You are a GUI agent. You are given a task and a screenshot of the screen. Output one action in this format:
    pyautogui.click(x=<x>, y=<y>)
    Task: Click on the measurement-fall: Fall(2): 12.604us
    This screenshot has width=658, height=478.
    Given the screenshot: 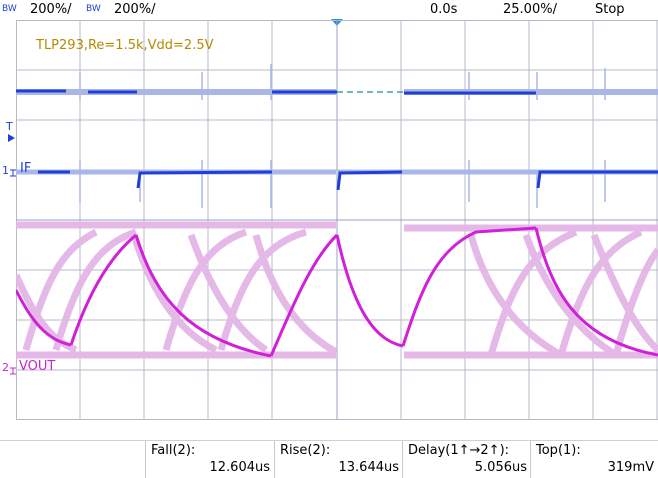 What is the action you would take?
    pyautogui.click(x=209, y=459)
    